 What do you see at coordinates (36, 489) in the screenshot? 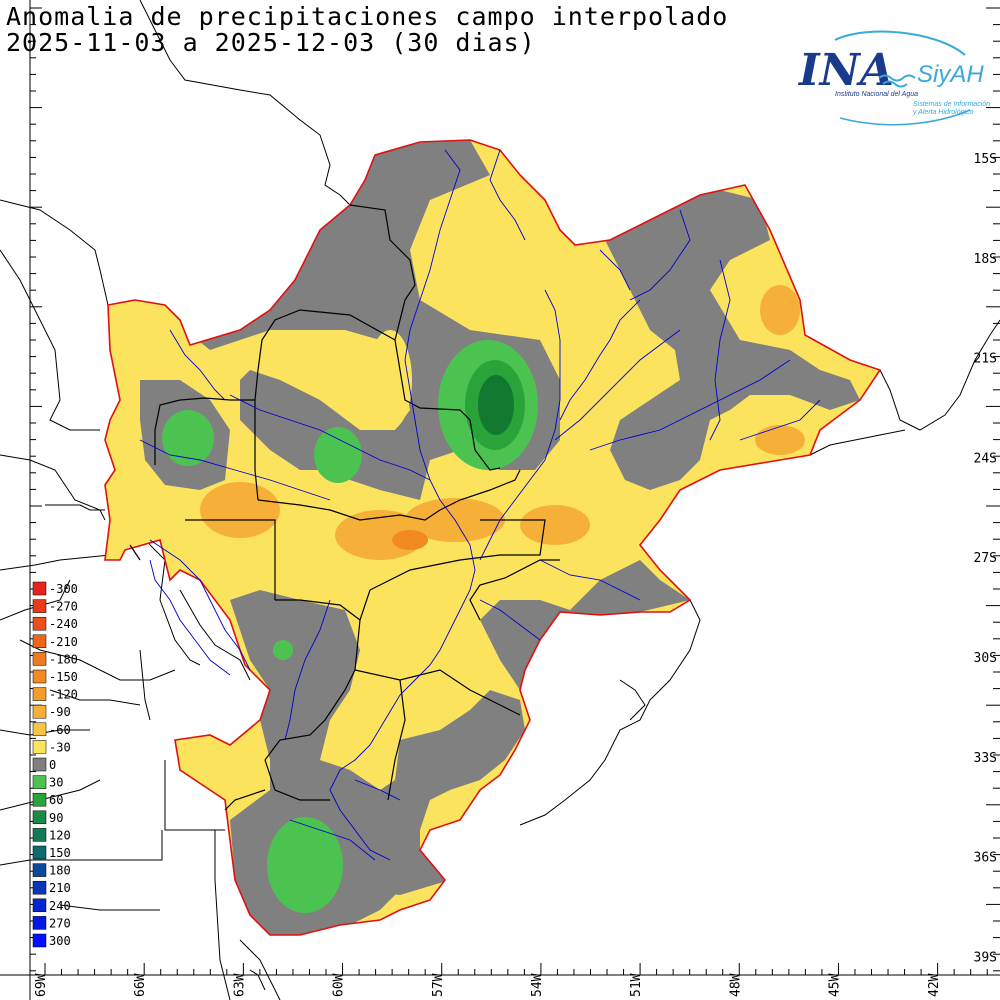
I see `left-edge-ticks` at bounding box center [36, 489].